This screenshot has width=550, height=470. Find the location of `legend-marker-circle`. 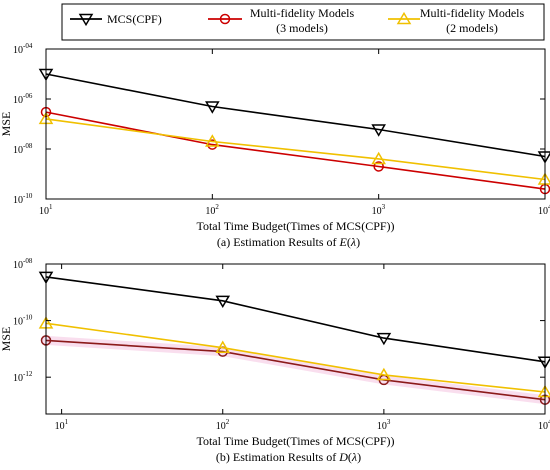

legend-marker-circle is located at coordinates (225, 19).